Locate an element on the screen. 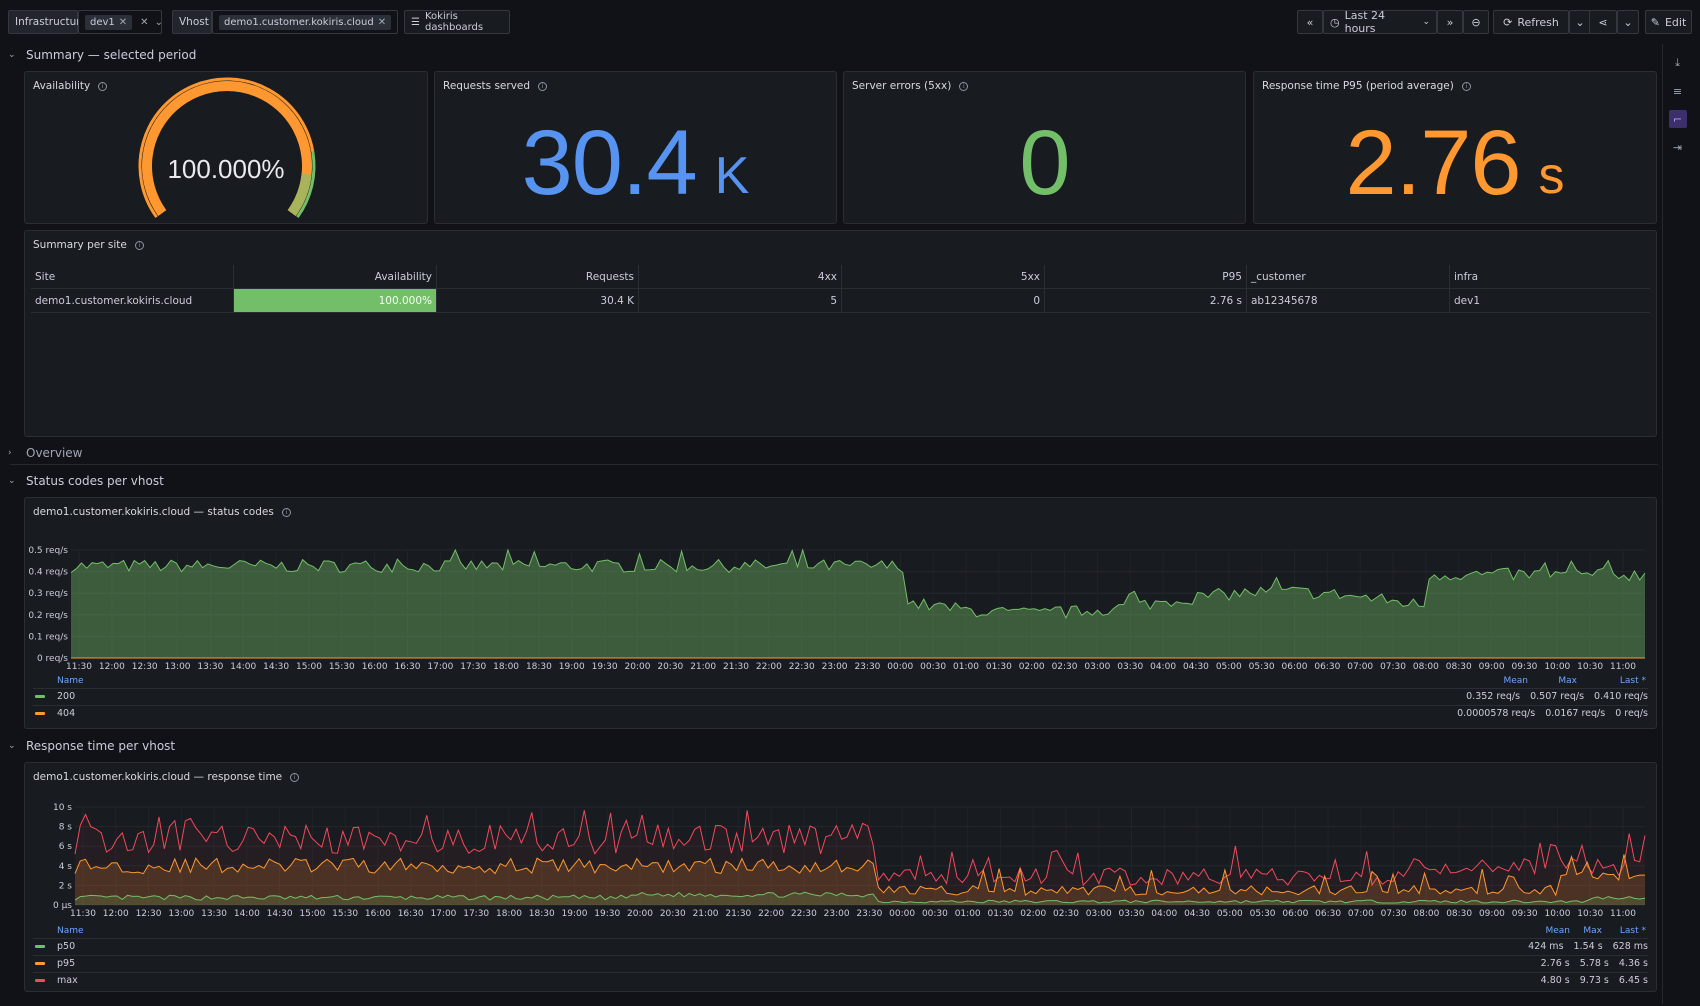  legend-item-200: 200 0.352 req/s 0.507 req/s 0.410 req/s is located at coordinates (840, 696).